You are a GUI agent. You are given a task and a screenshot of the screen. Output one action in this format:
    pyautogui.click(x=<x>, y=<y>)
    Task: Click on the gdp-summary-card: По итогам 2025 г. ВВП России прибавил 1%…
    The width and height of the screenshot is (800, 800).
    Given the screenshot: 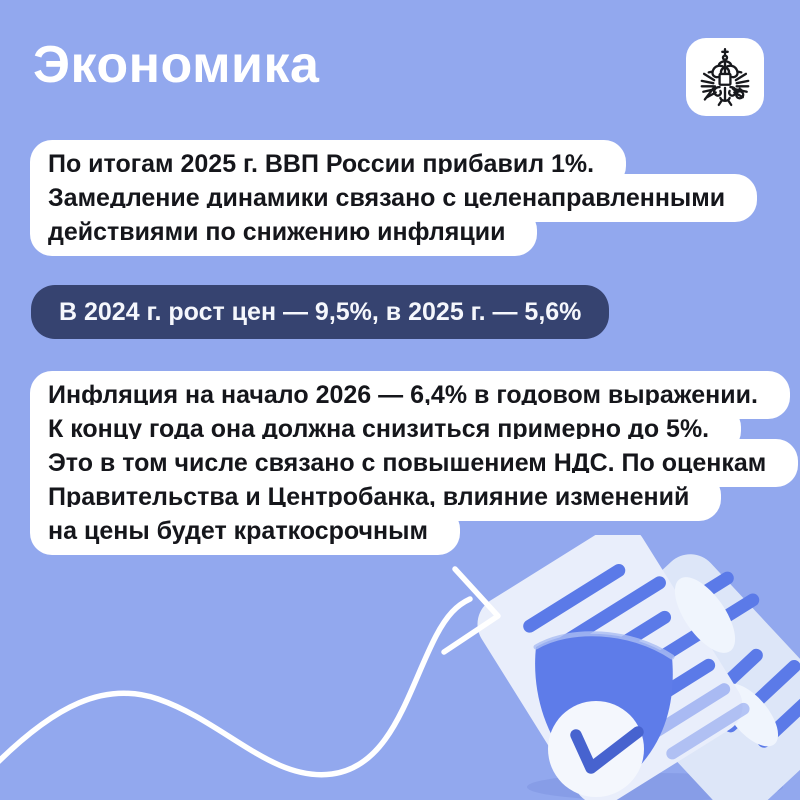 What is the action you would take?
    pyautogui.click(x=394, y=198)
    